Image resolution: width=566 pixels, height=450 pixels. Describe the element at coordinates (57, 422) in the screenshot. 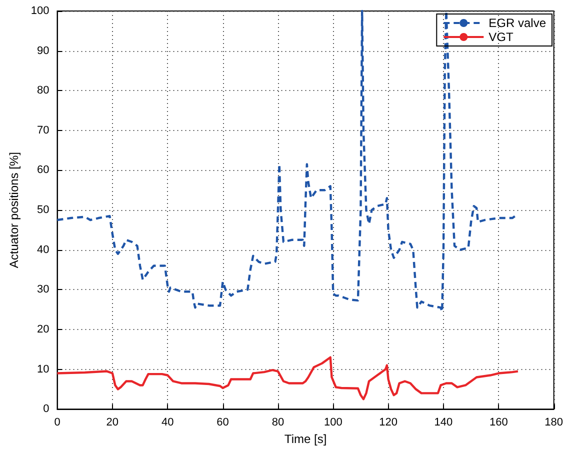

I see `x-tick-label: 0` at that location.